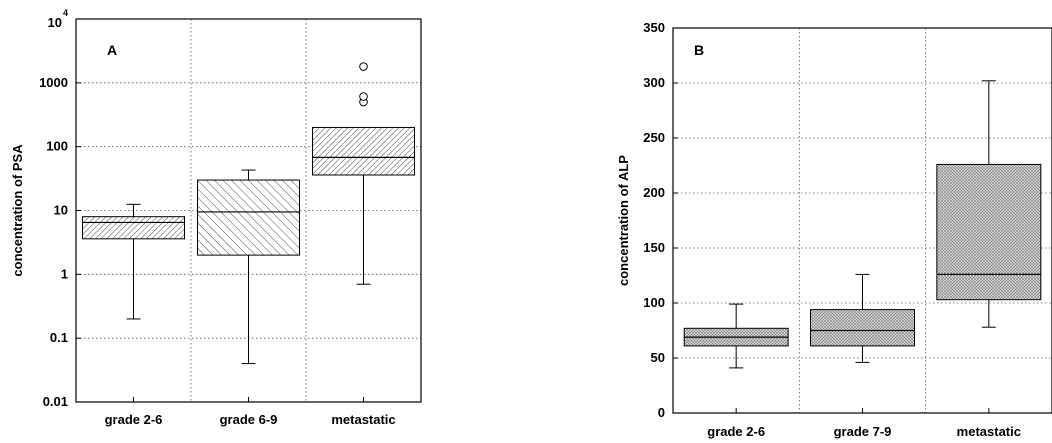 Image resolution: width=1052 pixels, height=443 pixels. I want to click on panel-label: A, so click(112, 50).